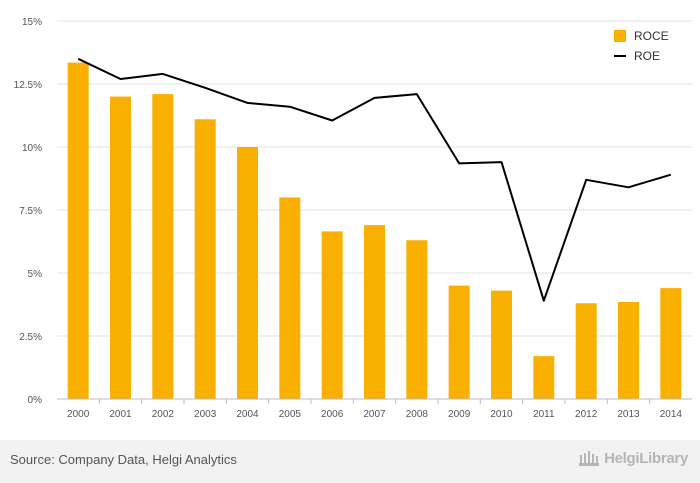  I want to click on legend-roe-label: ROE, so click(647, 56).